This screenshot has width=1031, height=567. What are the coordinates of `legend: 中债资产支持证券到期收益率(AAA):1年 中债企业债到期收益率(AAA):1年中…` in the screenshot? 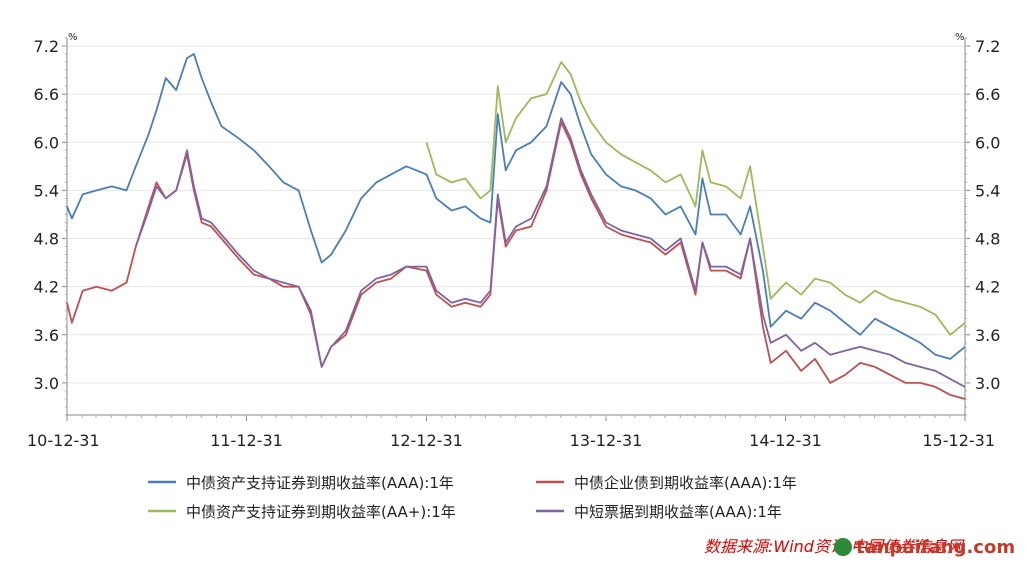 It's located at (472, 497).